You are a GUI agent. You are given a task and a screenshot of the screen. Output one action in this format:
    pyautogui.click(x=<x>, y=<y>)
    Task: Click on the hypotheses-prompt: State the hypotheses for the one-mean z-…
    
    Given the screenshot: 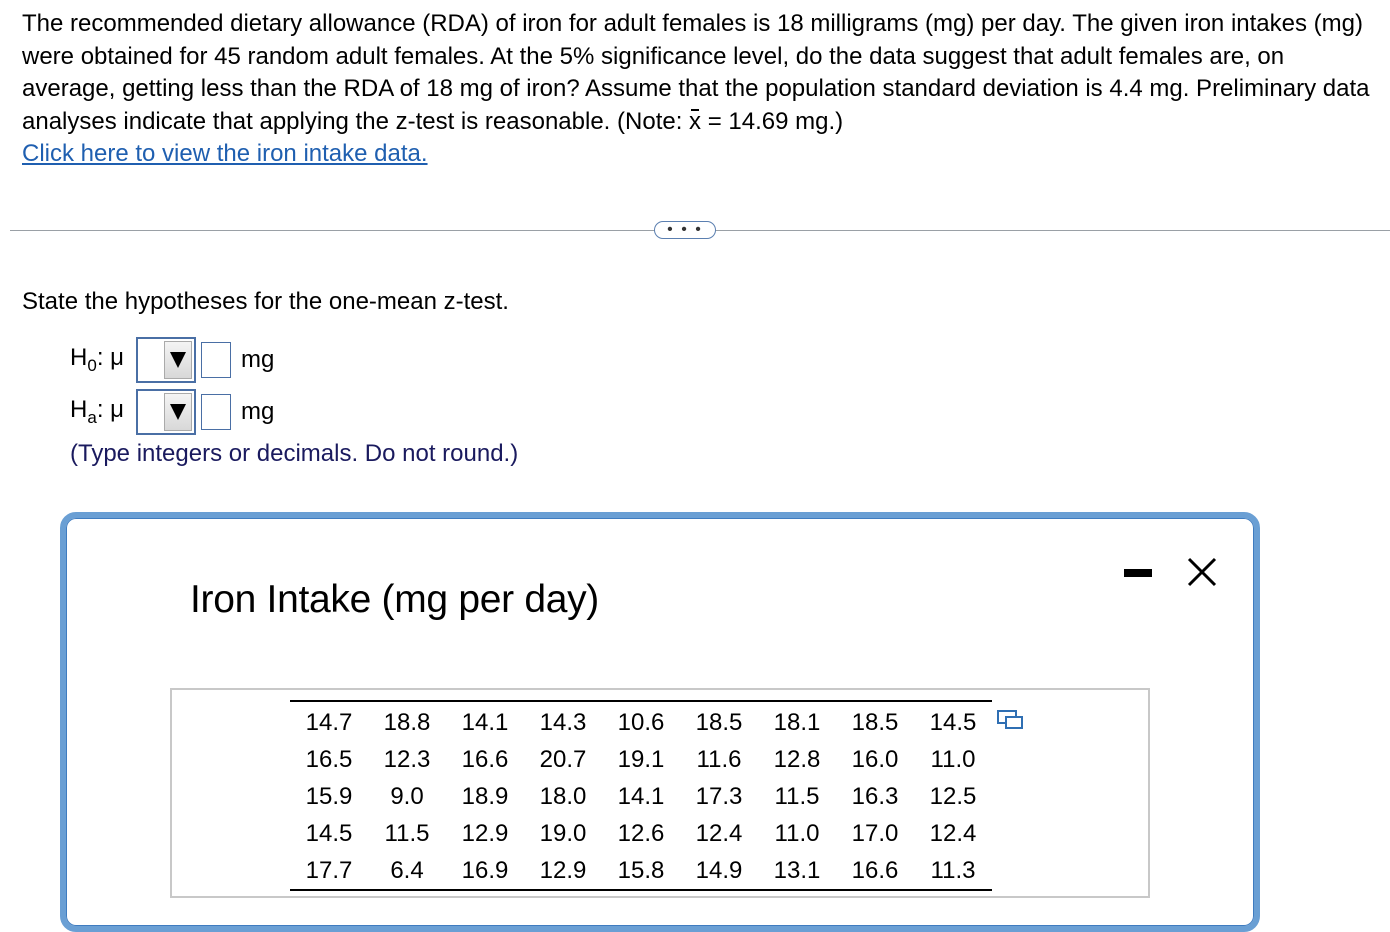 What is the action you would take?
    pyautogui.click(x=265, y=301)
    